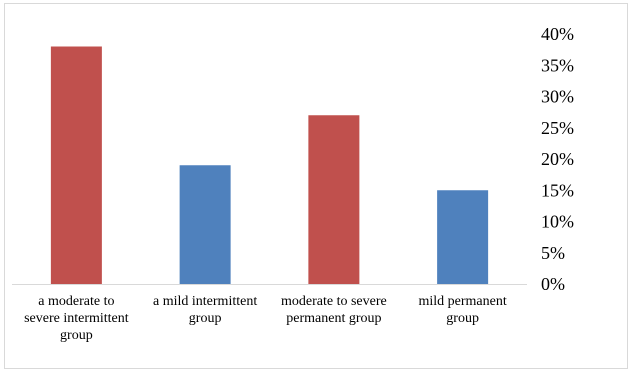  I want to click on y-tick-labels: 0% 5% 10% 15% 20% 25% 30% 35% 40%, so click(557, 159).